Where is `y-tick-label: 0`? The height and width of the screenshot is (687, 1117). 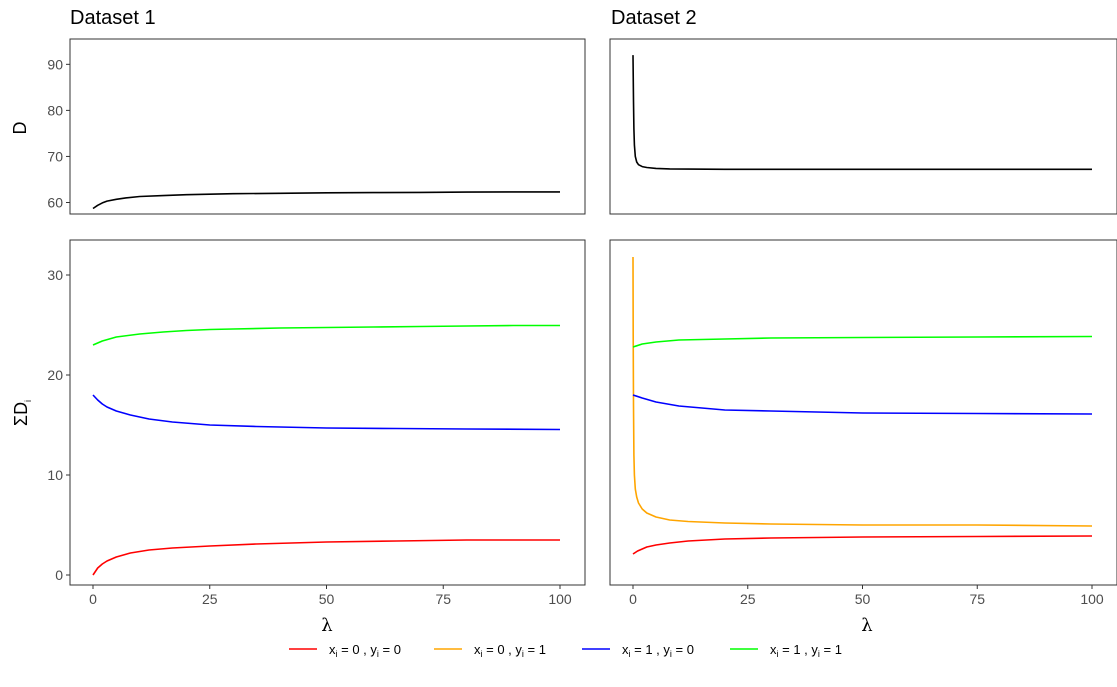
y-tick-label: 0 is located at coordinates (59, 575).